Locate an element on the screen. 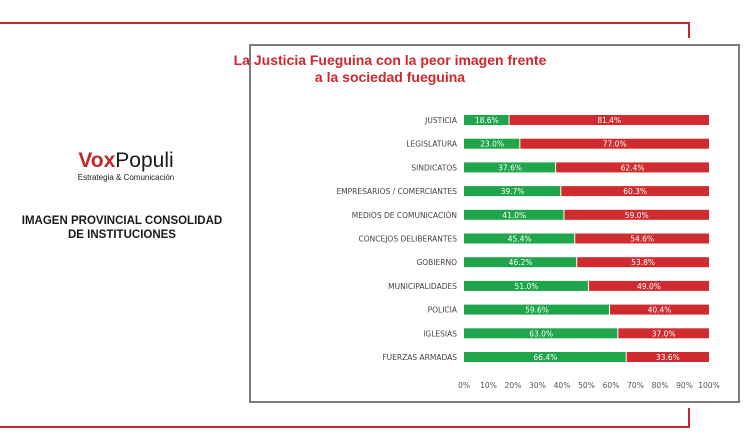 Image resolution: width=750 pixels, height=440 pixels. data-label-positive: 23.0% is located at coordinates (492, 144).